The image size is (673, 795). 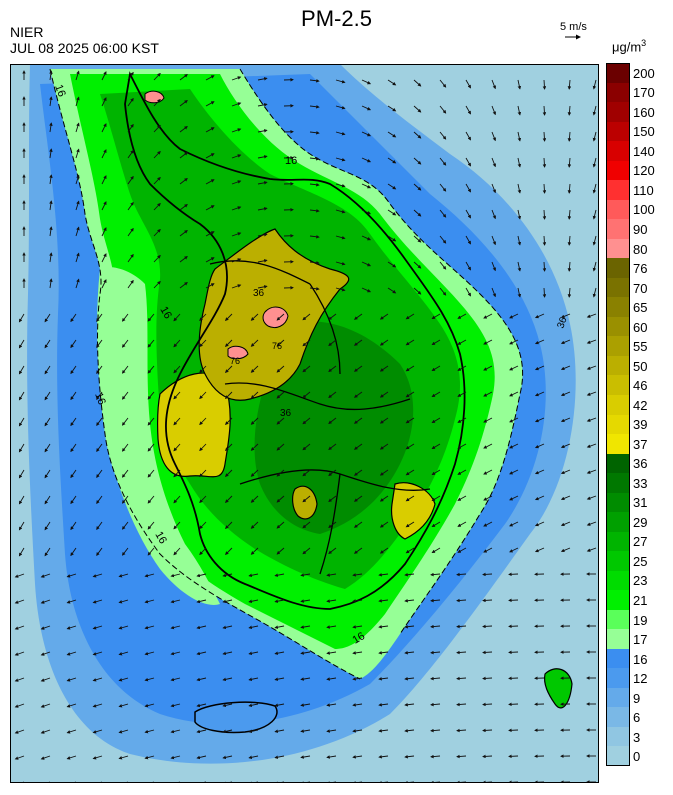 I want to click on legend-label: 33, so click(x=640, y=483).